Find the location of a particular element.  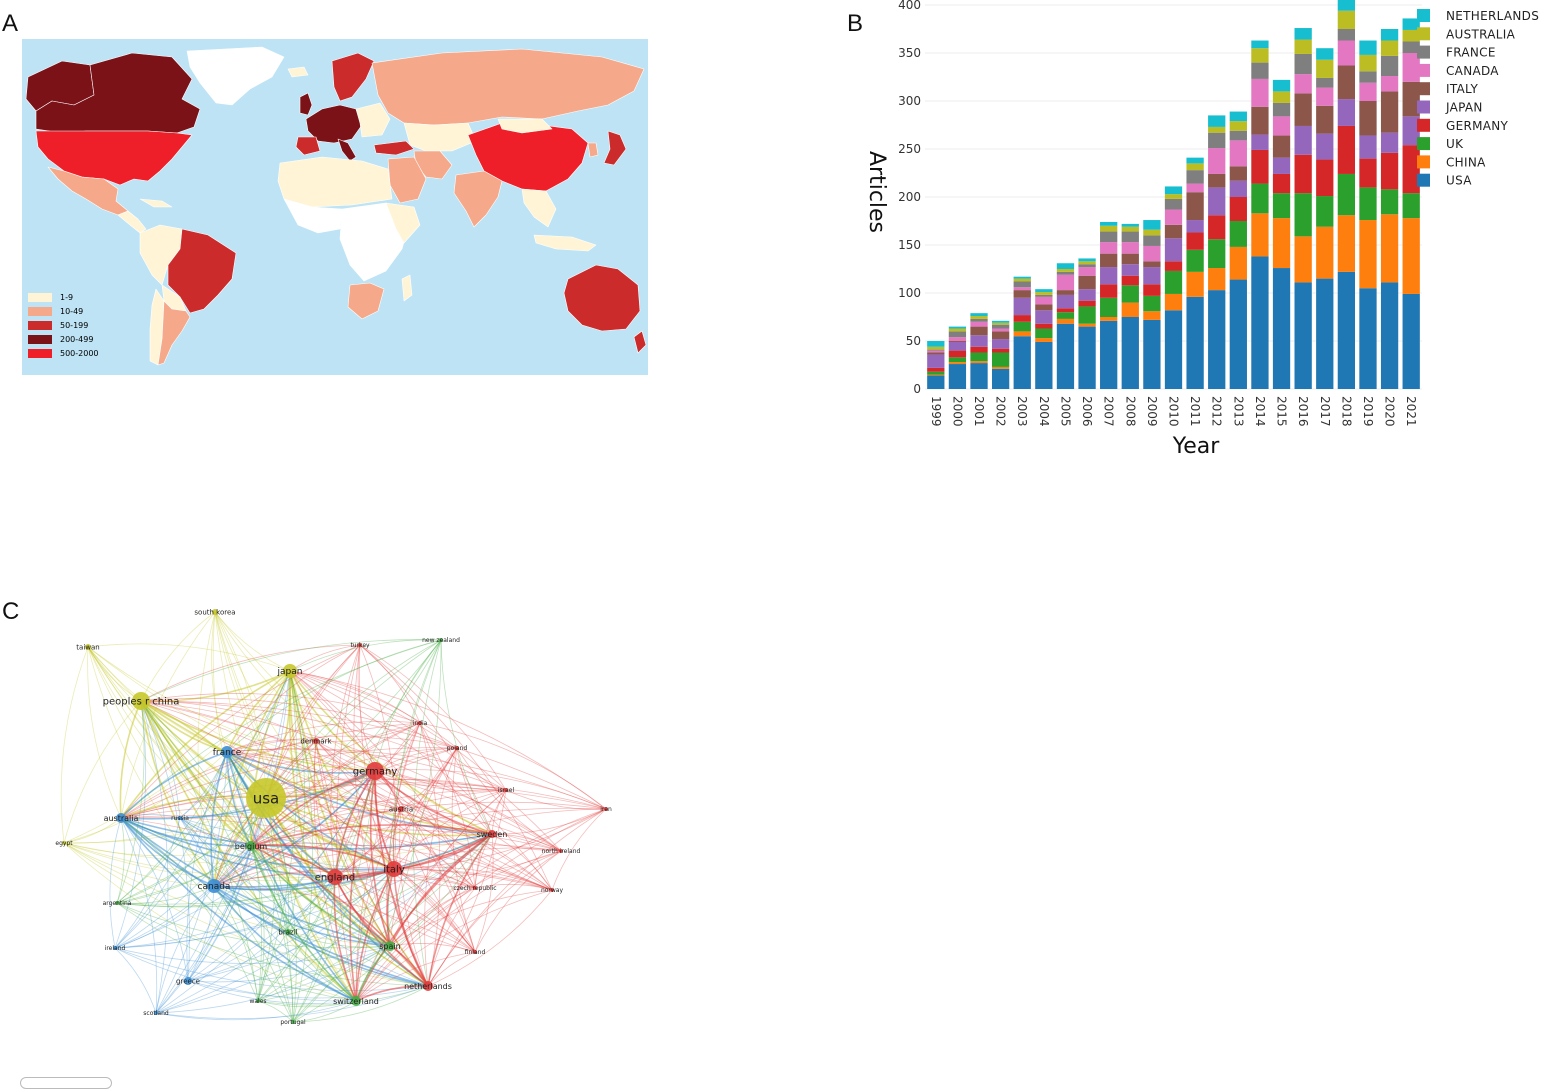

x-tick-label: 1999 is located at coordinates (936, 411).